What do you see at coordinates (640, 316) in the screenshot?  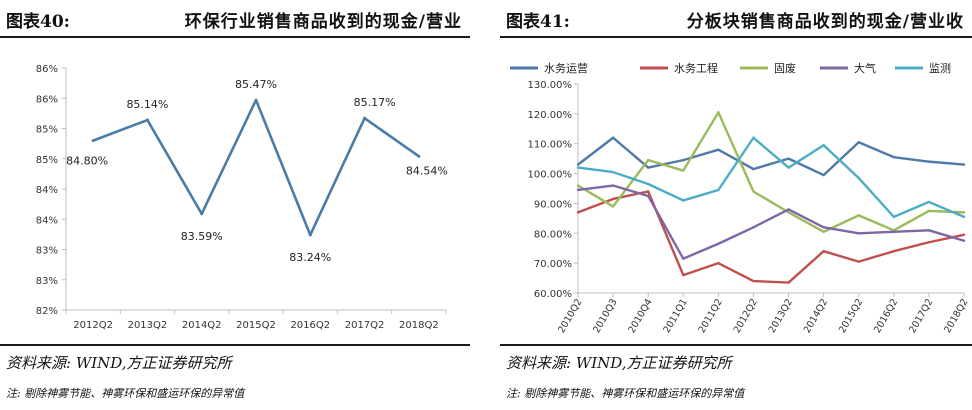 I see `x-tick-label: 2010Q4` at bounding box center [640, 316].